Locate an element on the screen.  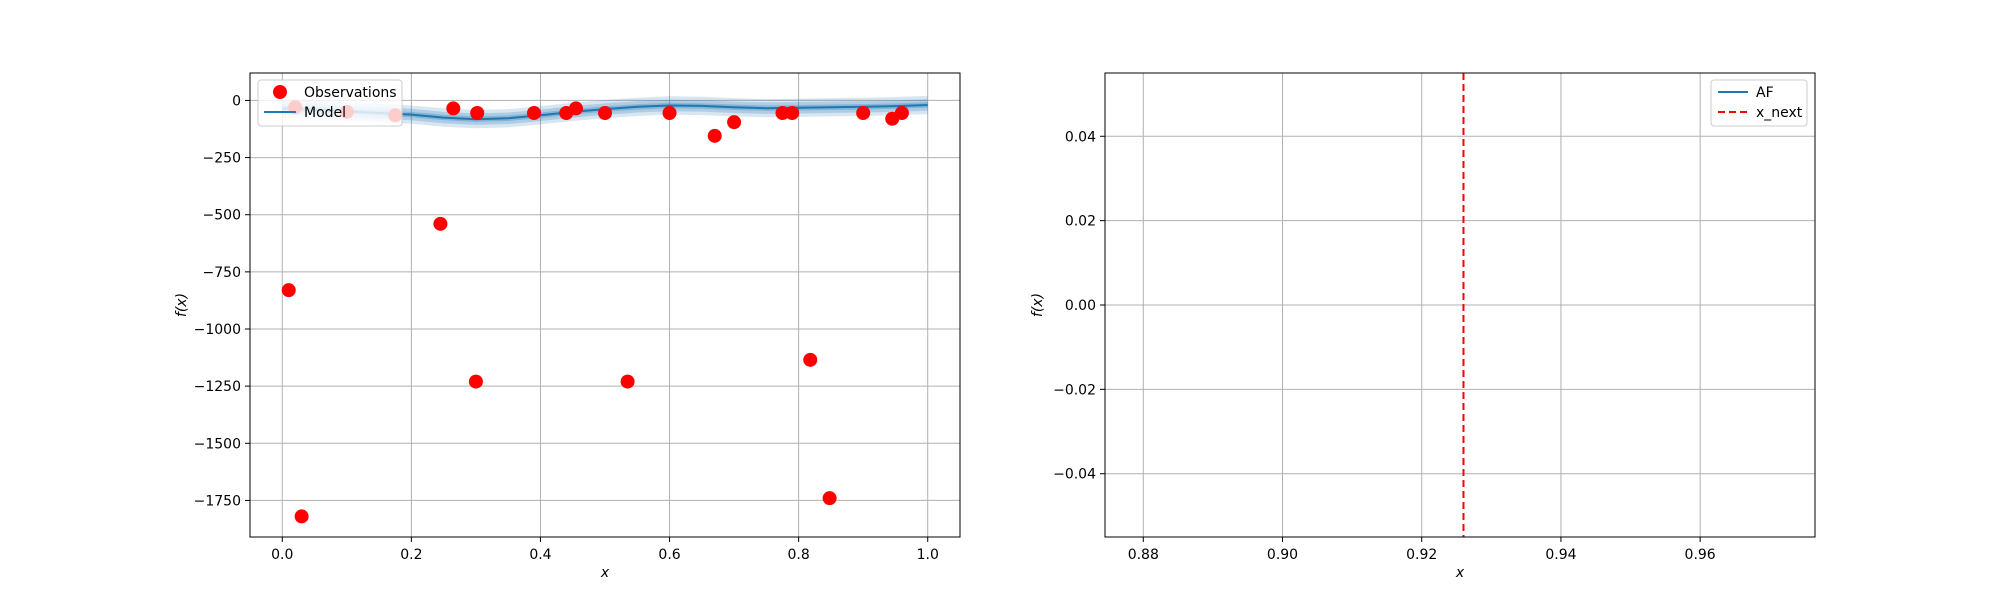
y-tick-label: −0.02 is located at coordinates (1074, 390).